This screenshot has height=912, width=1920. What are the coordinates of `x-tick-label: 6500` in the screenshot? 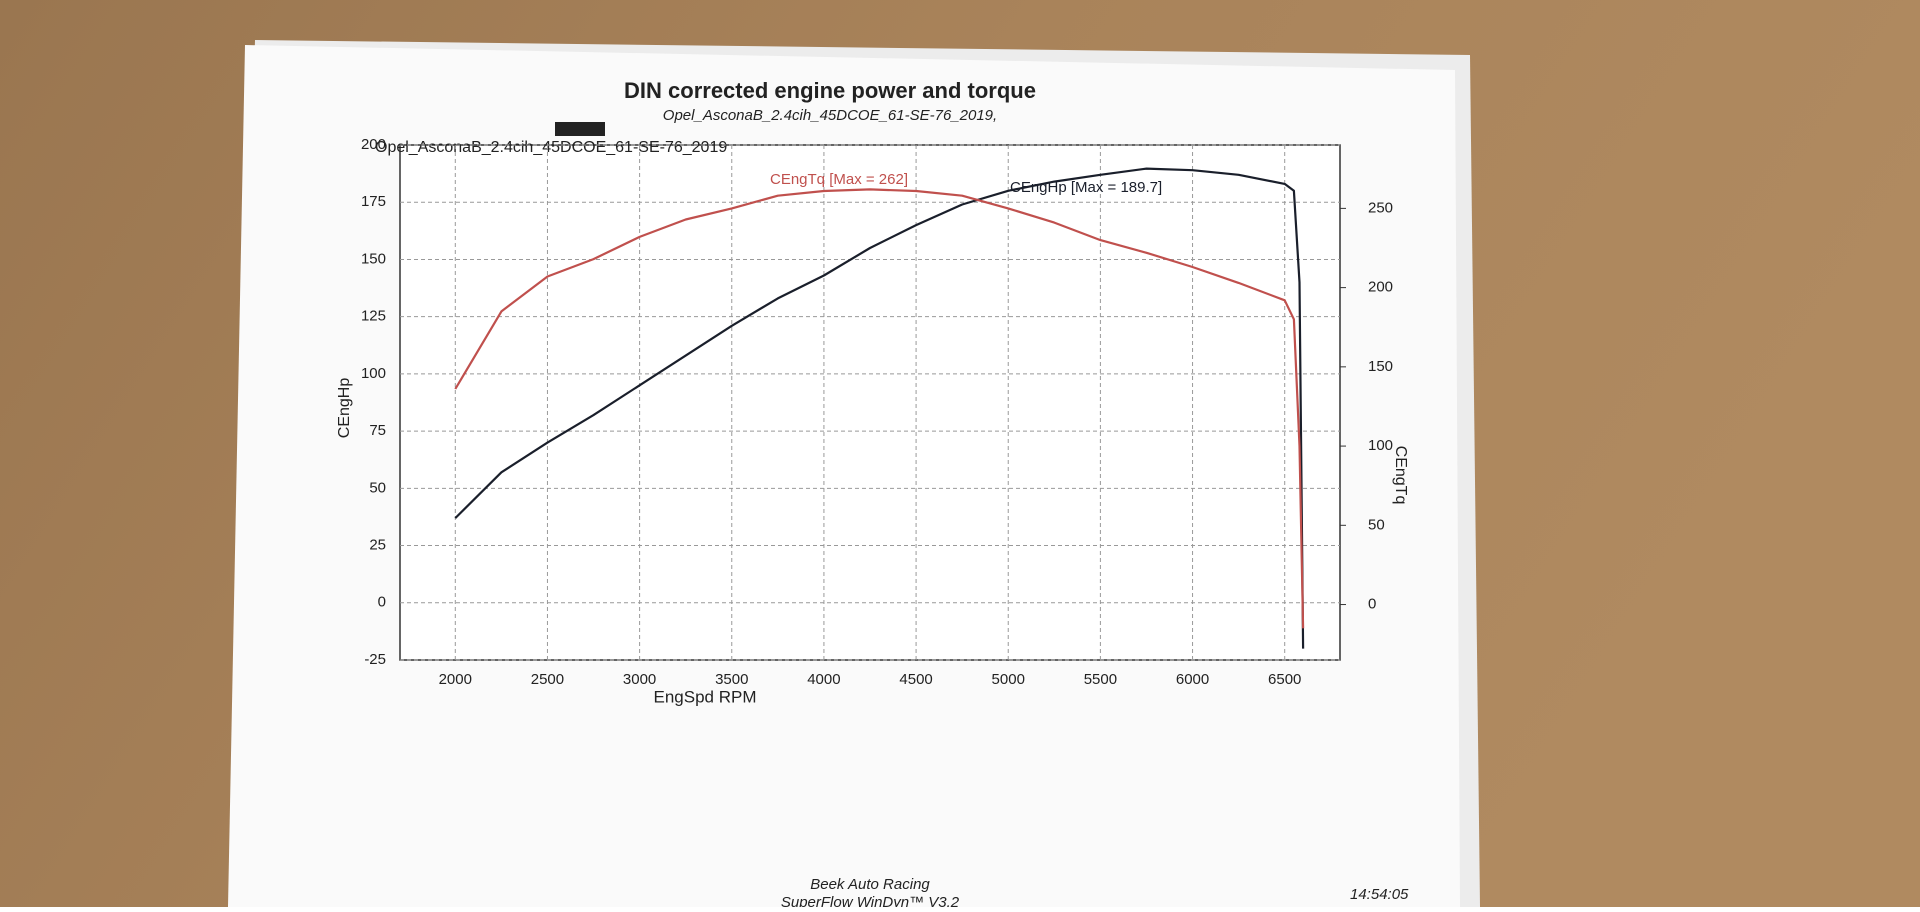 It's located at (1284, 679).